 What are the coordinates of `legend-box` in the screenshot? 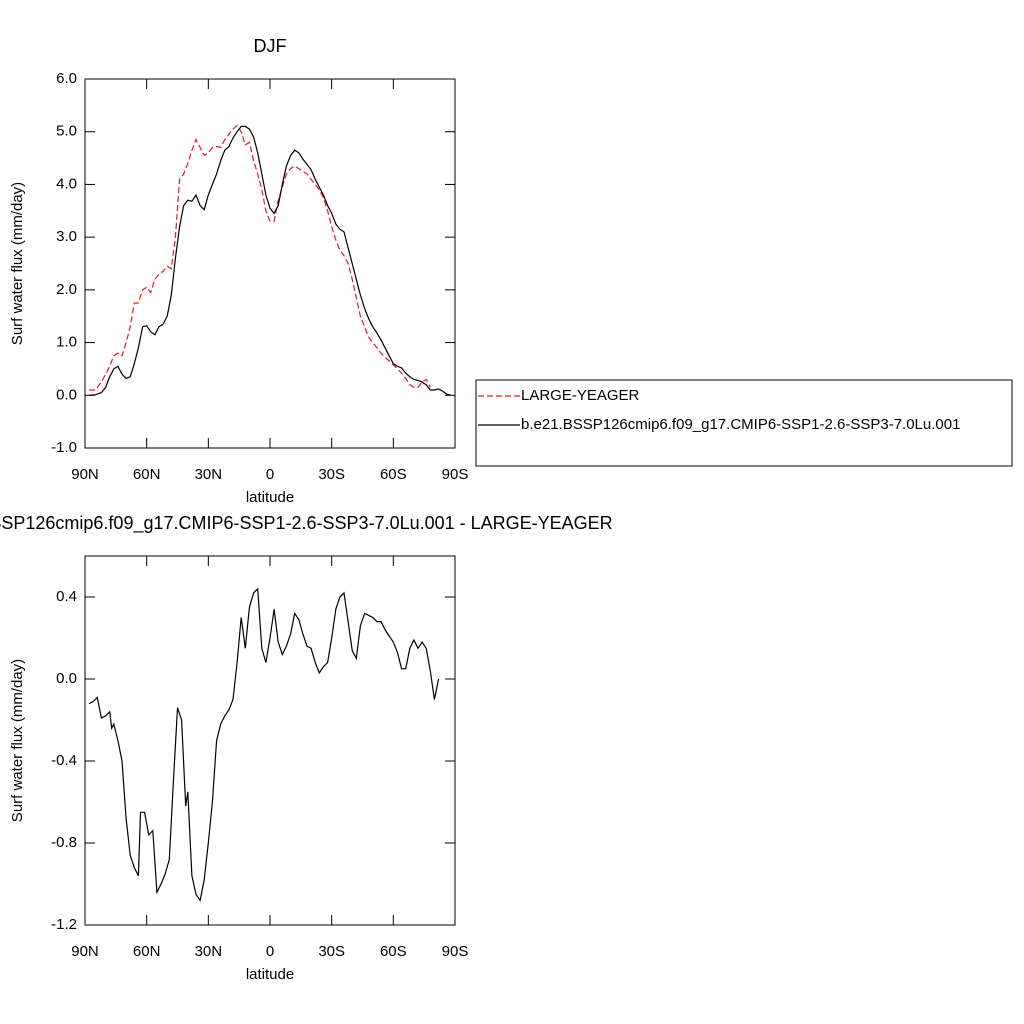 It's located at (744, 423).